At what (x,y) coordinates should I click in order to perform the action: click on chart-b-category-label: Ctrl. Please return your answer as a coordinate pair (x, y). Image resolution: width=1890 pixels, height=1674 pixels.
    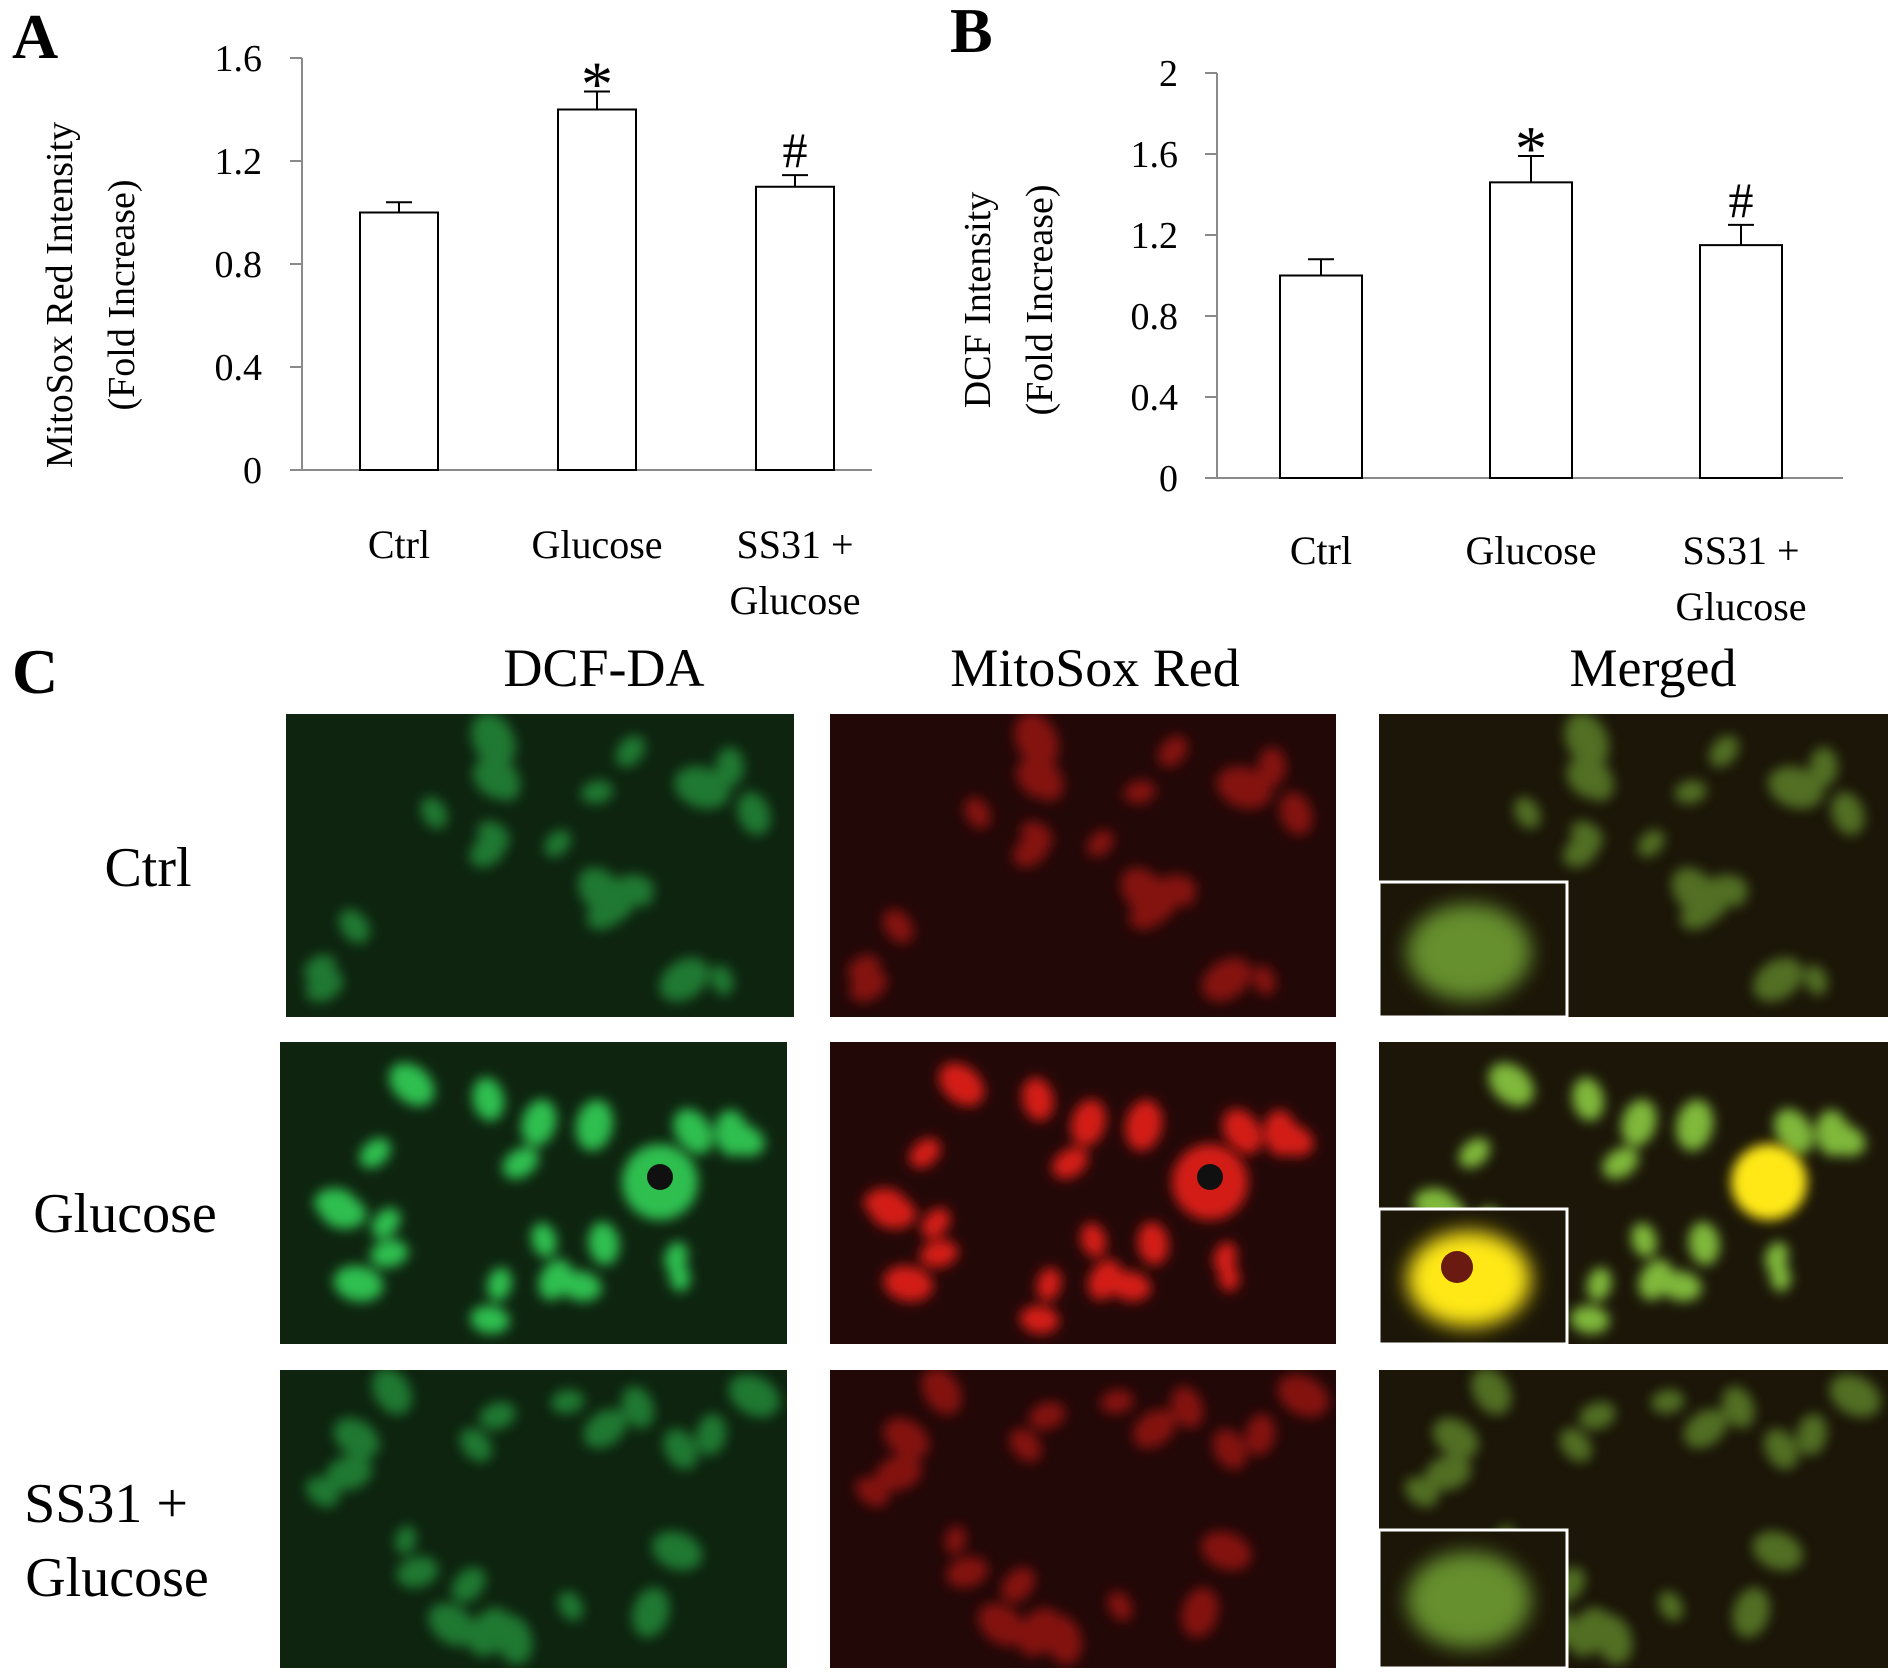
    Looking at the image, I should click on (1321, 550).